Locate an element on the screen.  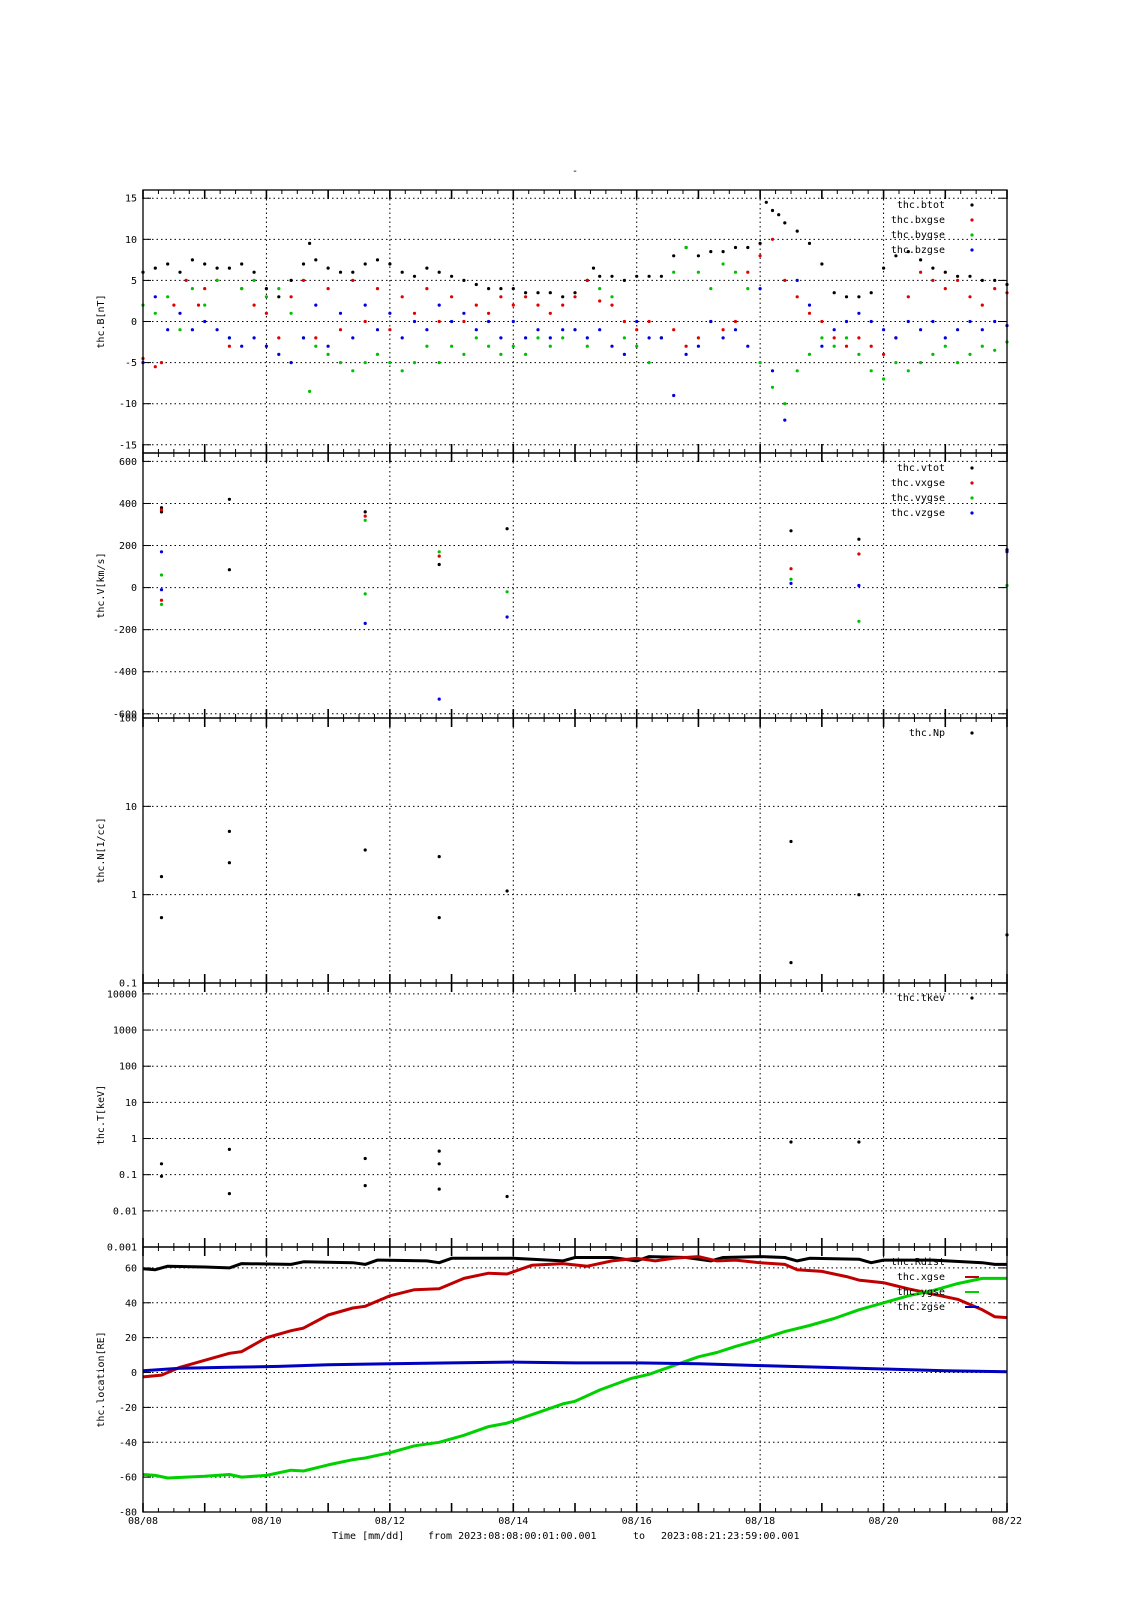
x-axis-label-to: to is located at coordinates (639, 1536).